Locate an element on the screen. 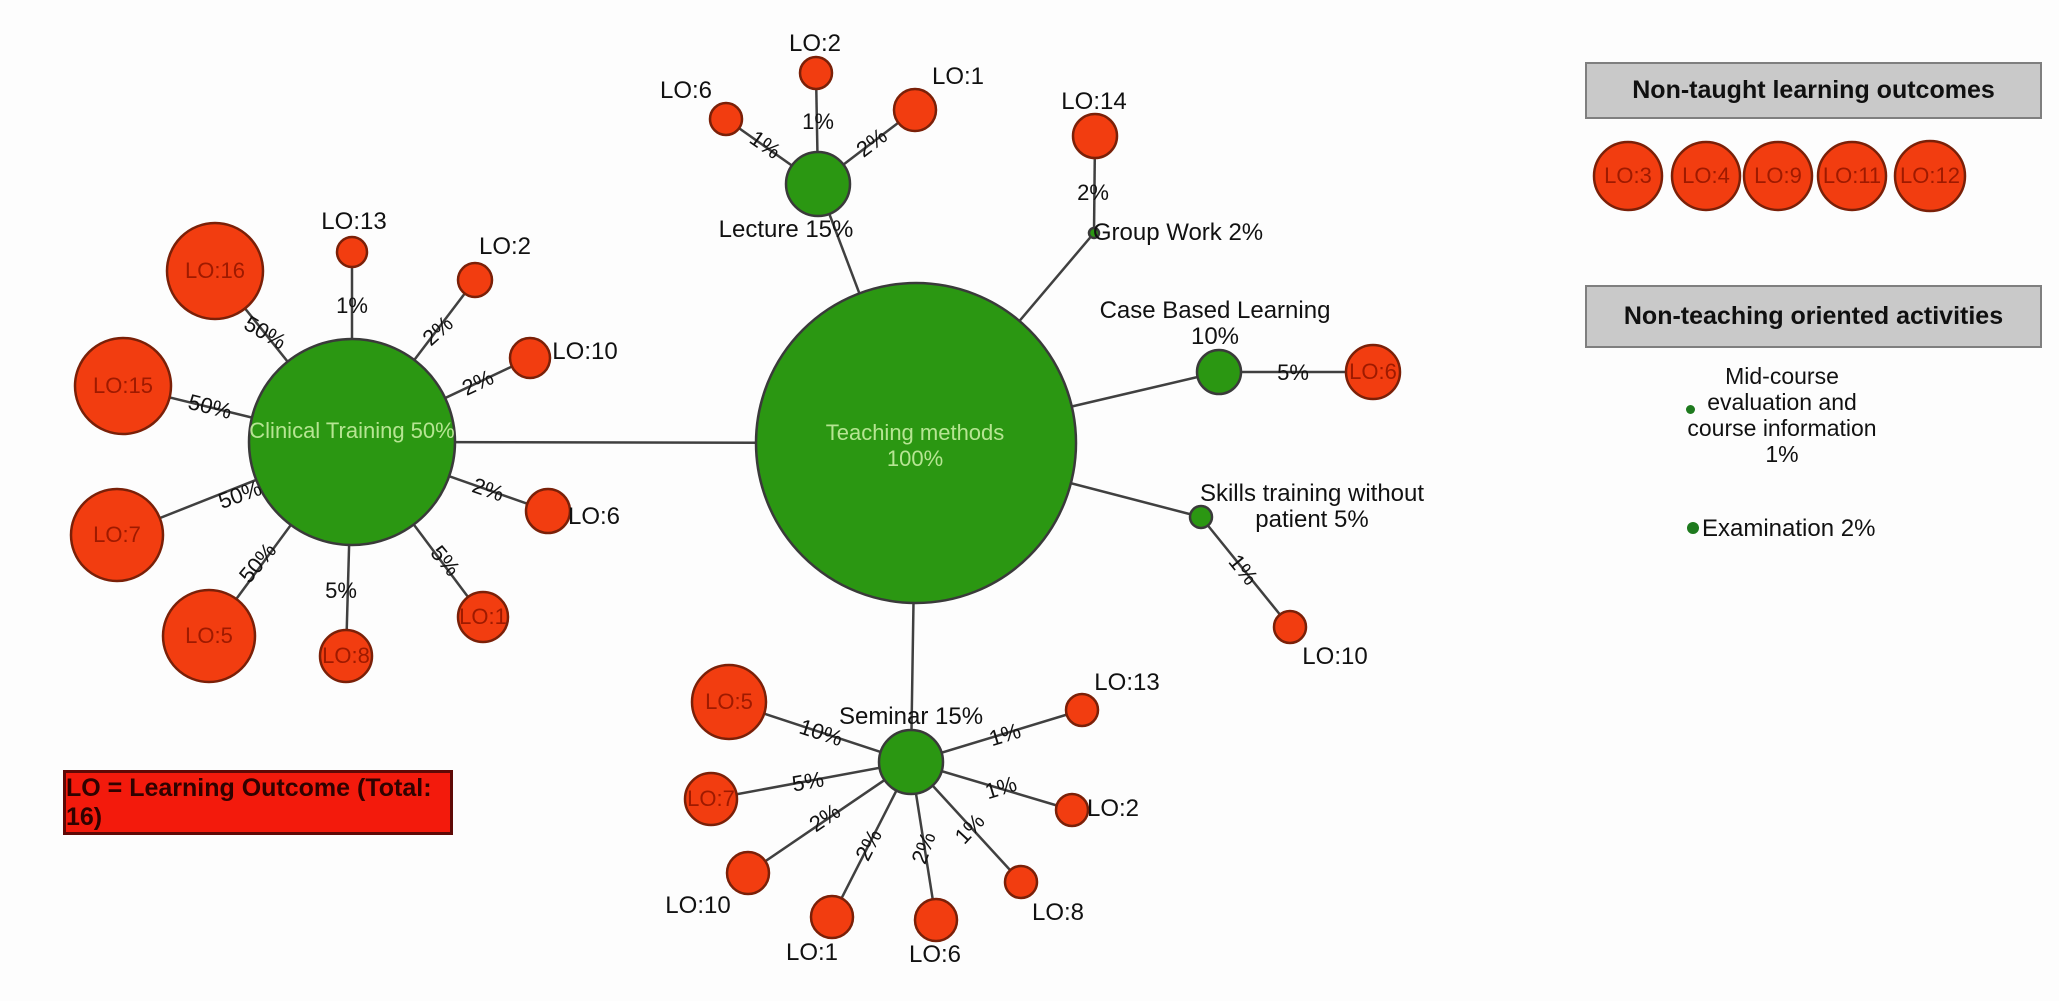 The width and height of the screenshot is (2059, 1001). teaching-methods-label: Teaching methods 100% is located at coordinates (915, 445).